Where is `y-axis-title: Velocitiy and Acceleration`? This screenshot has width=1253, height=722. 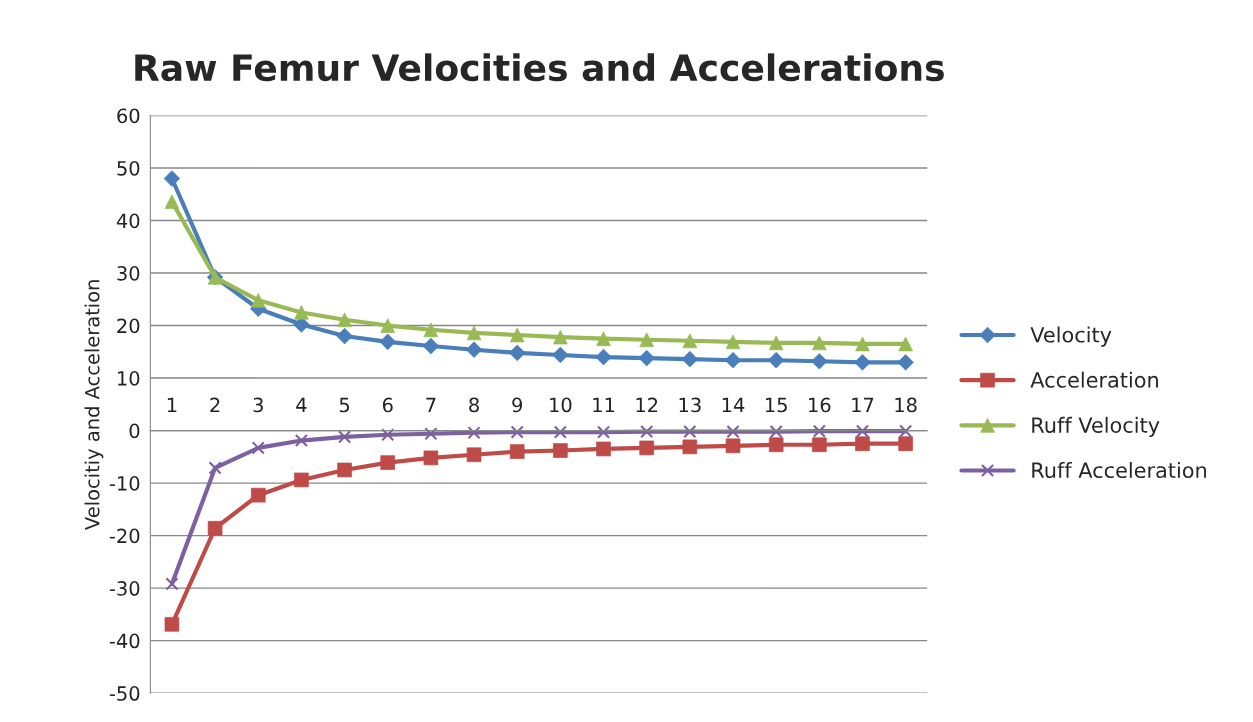
y-axis-title: Velocitiy and Acceleration is located at coordinates (94, 405).